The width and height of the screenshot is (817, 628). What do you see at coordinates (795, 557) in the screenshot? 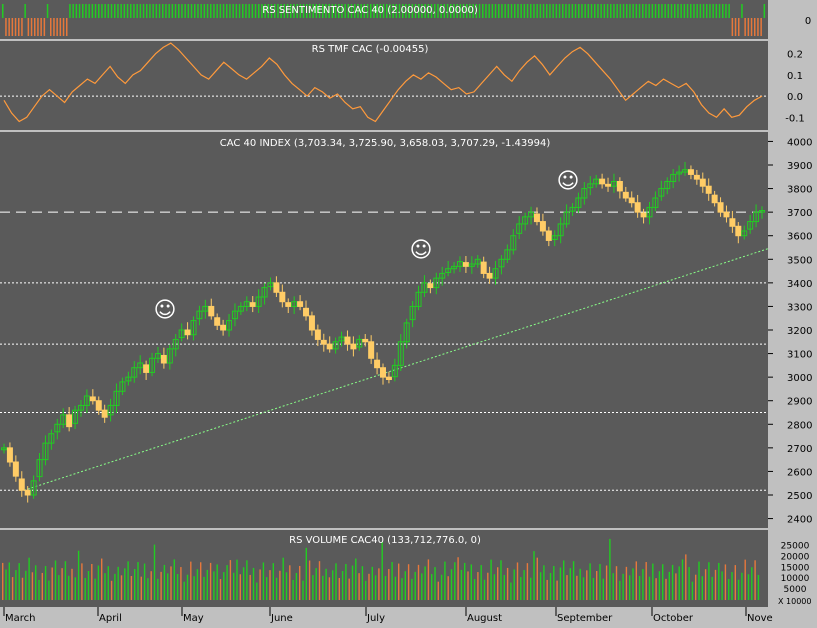
I see `volume-axis-tick: 20000` at bounding box center [795, 557].